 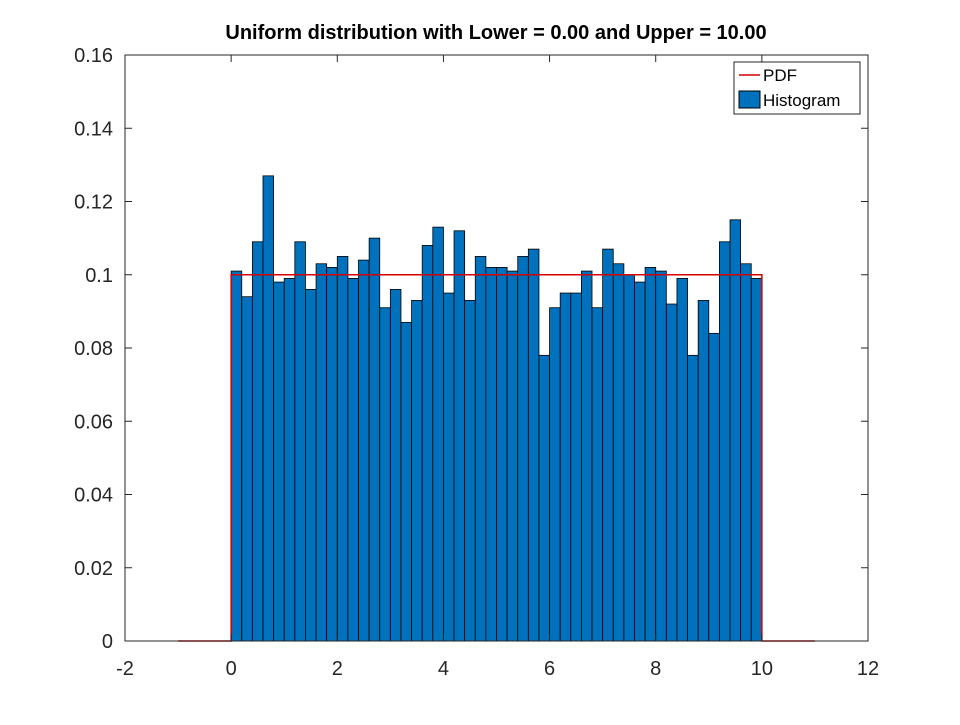 I want to click on legend-histogram-swatch, so click(x=749, y=99).